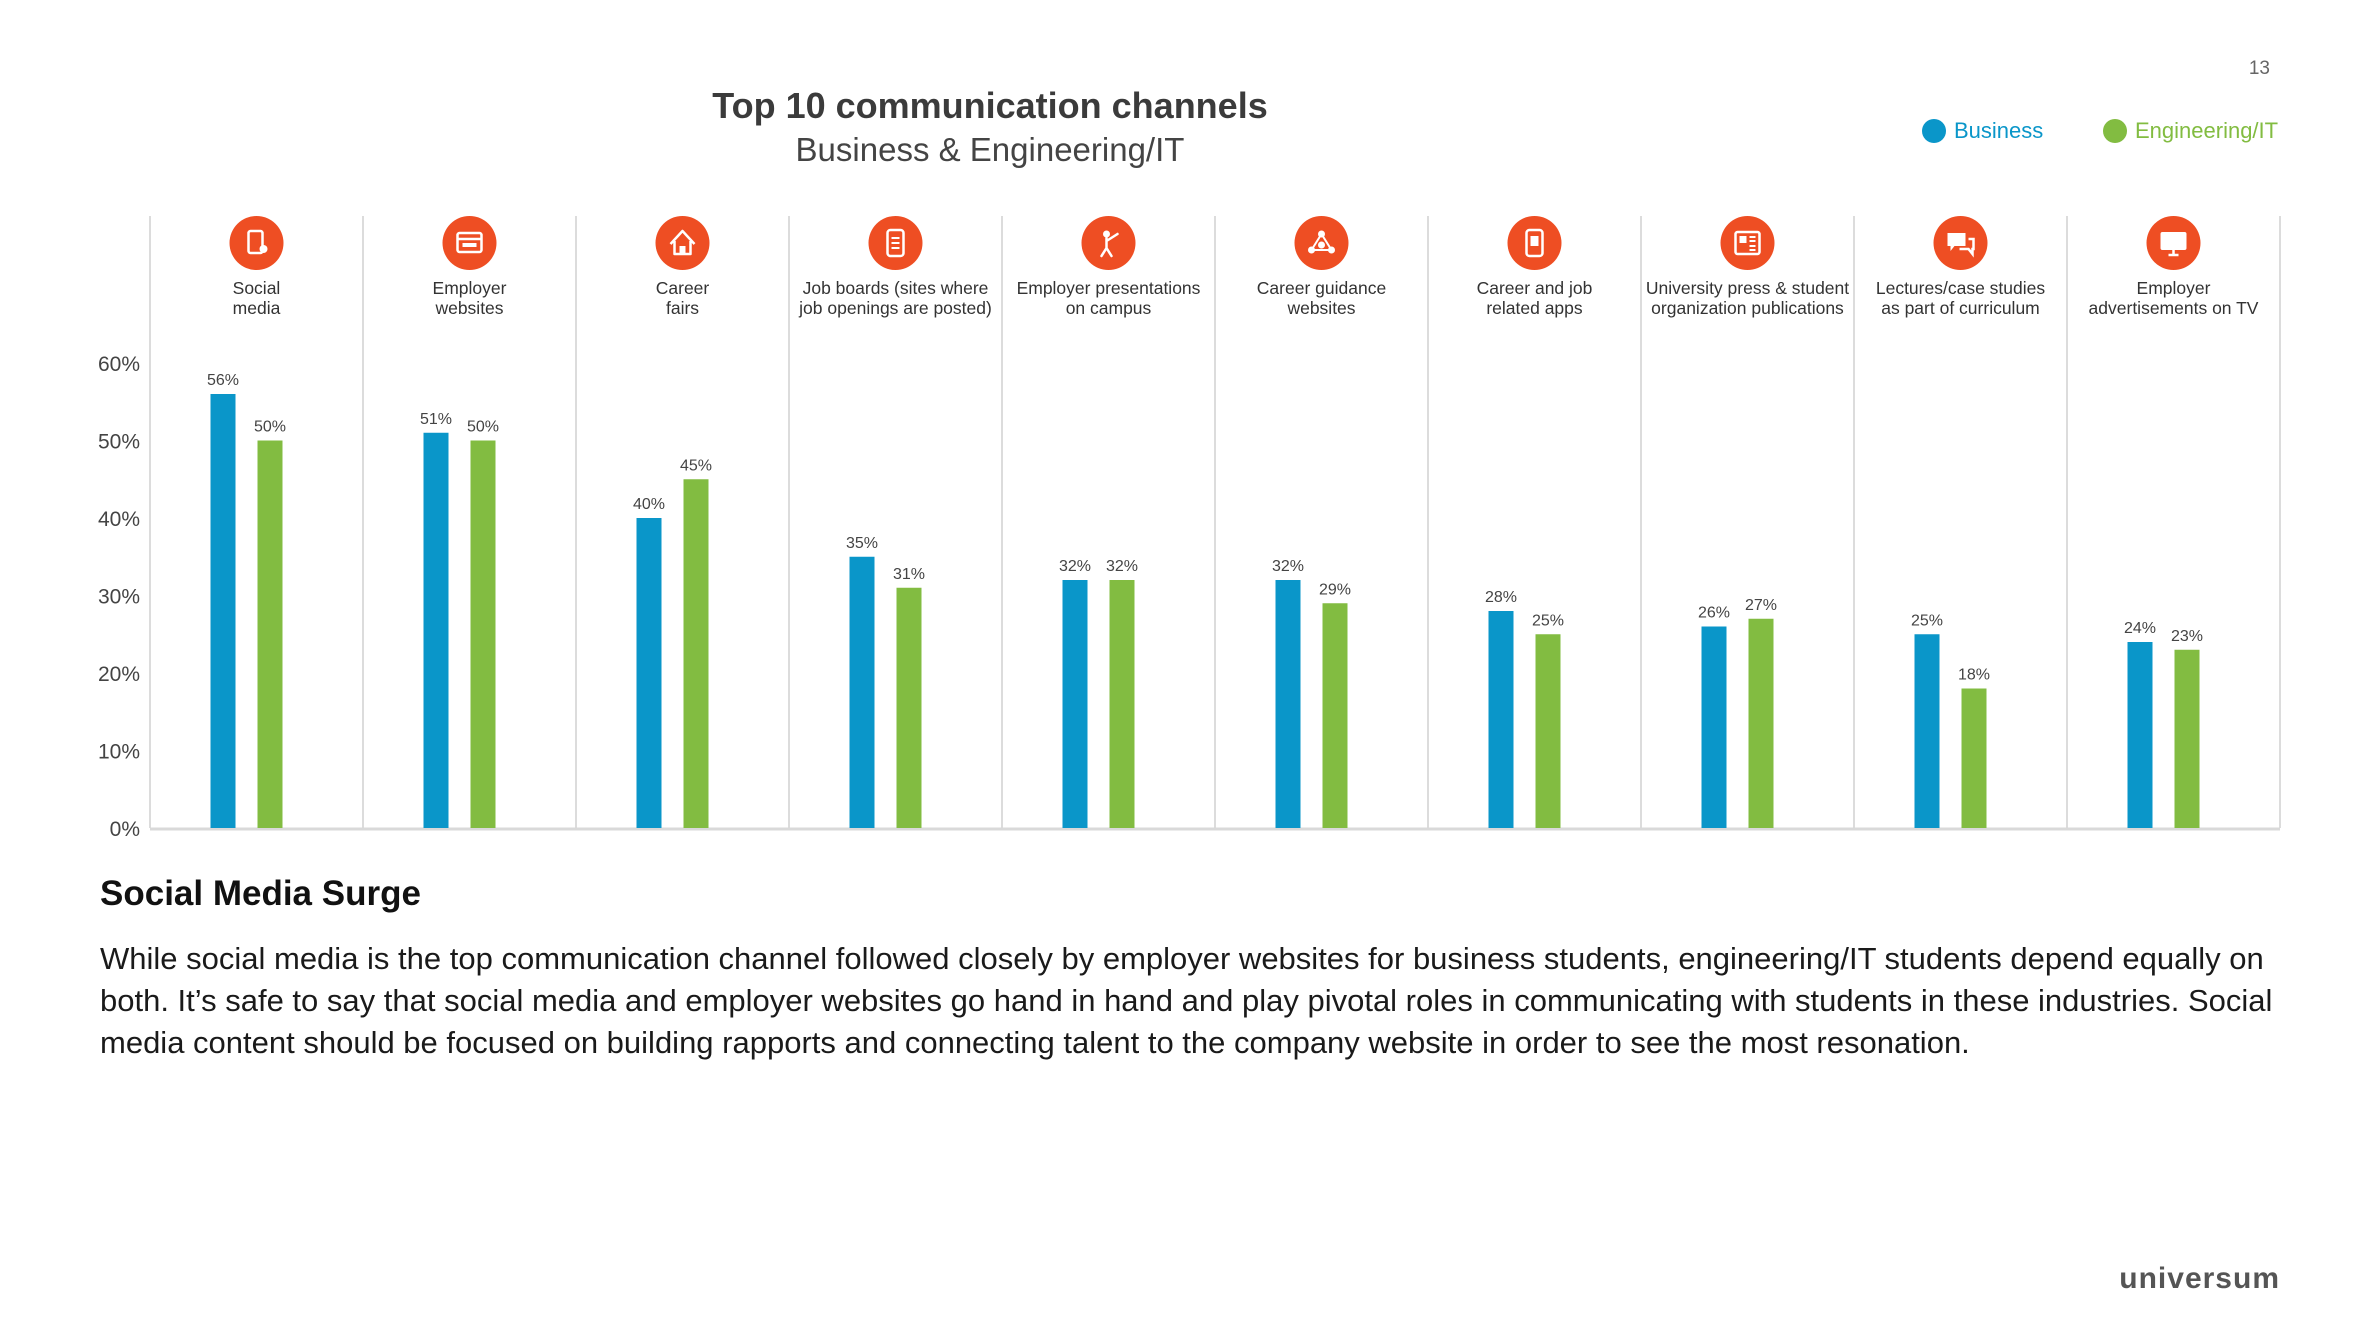 The width and height of the screenshot is (2362, 1339). Describe the element at coordinates (1960, 308) in the screenshot. I see `category-label-line2: as part of curriculum` at that location.